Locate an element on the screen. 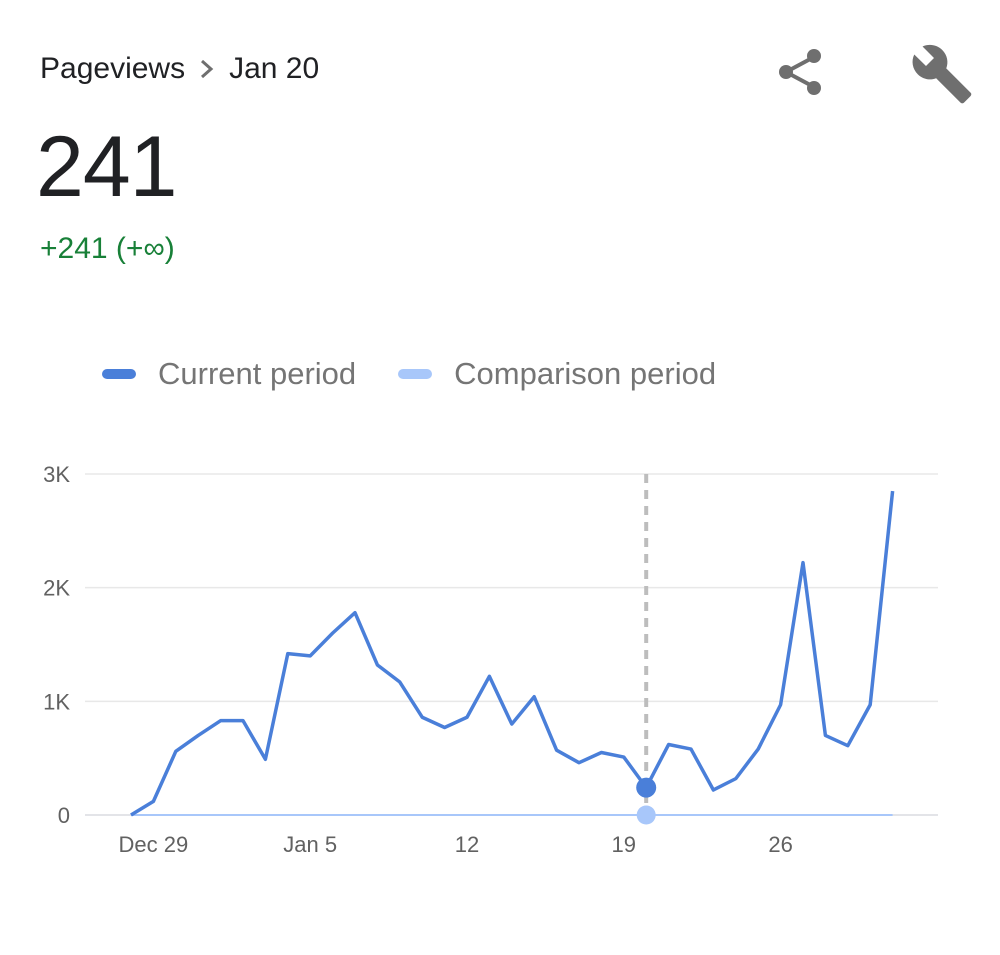  highlight-point-comparison is located at coordinates (646, 815).